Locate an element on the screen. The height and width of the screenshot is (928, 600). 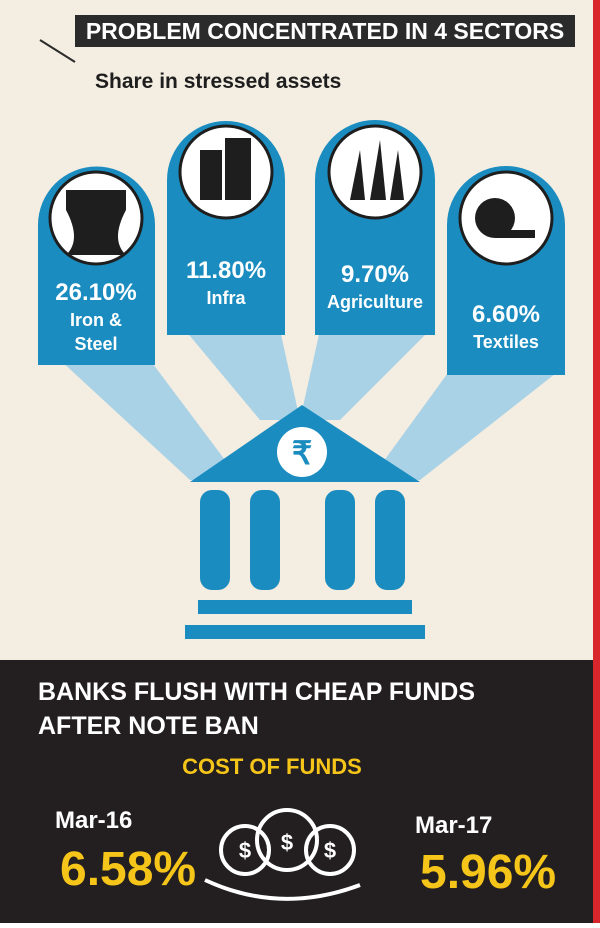
period-label: Mar-16 is located at coordinates (93, 820).